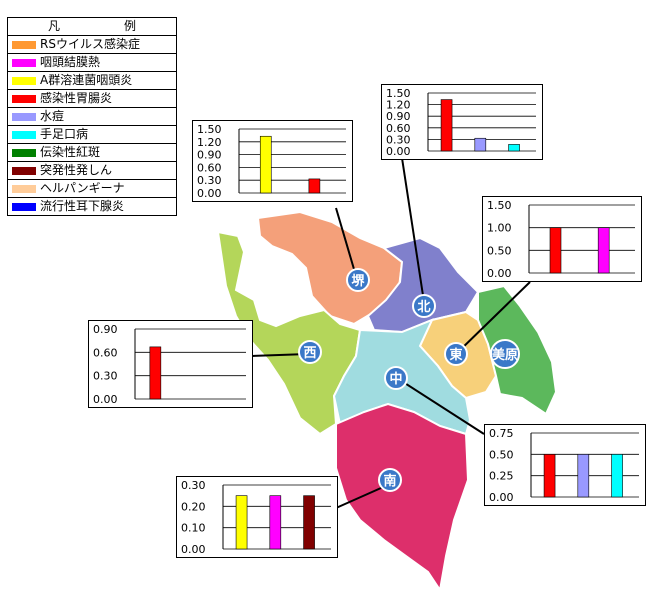 The height and width of the screenshot is (613, 660). What do you see at coordinates (330, 268) in the screenshot?
I see `district-sakai-region` at bounding box center [330, 268].